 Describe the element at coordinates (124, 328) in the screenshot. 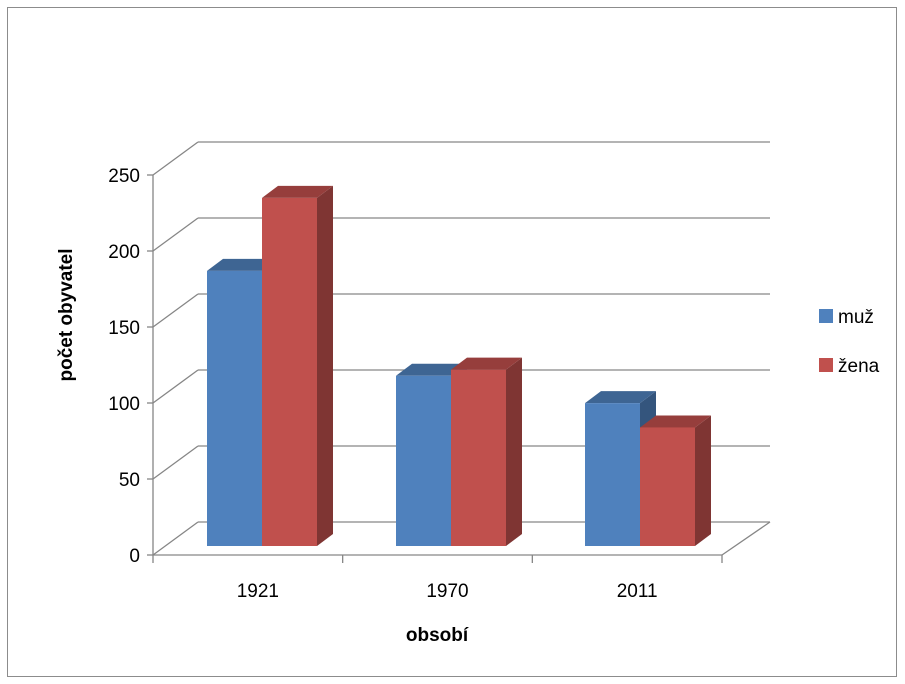

I see `y-tick-label: 150` at that location.